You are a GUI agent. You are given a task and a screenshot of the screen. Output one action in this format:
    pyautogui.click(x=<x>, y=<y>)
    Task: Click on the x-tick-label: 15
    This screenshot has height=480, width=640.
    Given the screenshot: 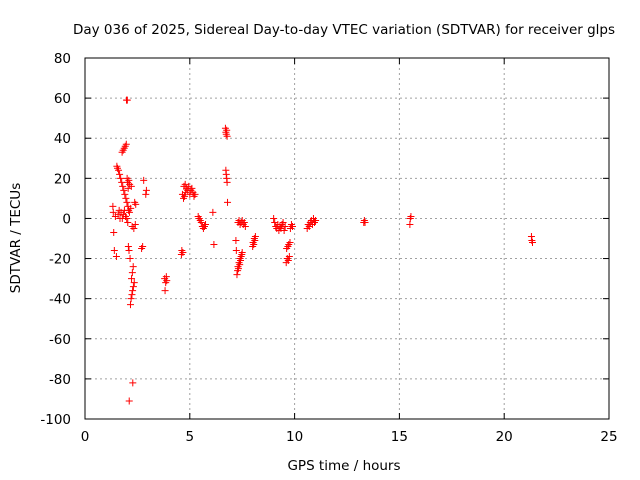 What is the action you would take?
    pyautogui.click(x=399, y=437)
    